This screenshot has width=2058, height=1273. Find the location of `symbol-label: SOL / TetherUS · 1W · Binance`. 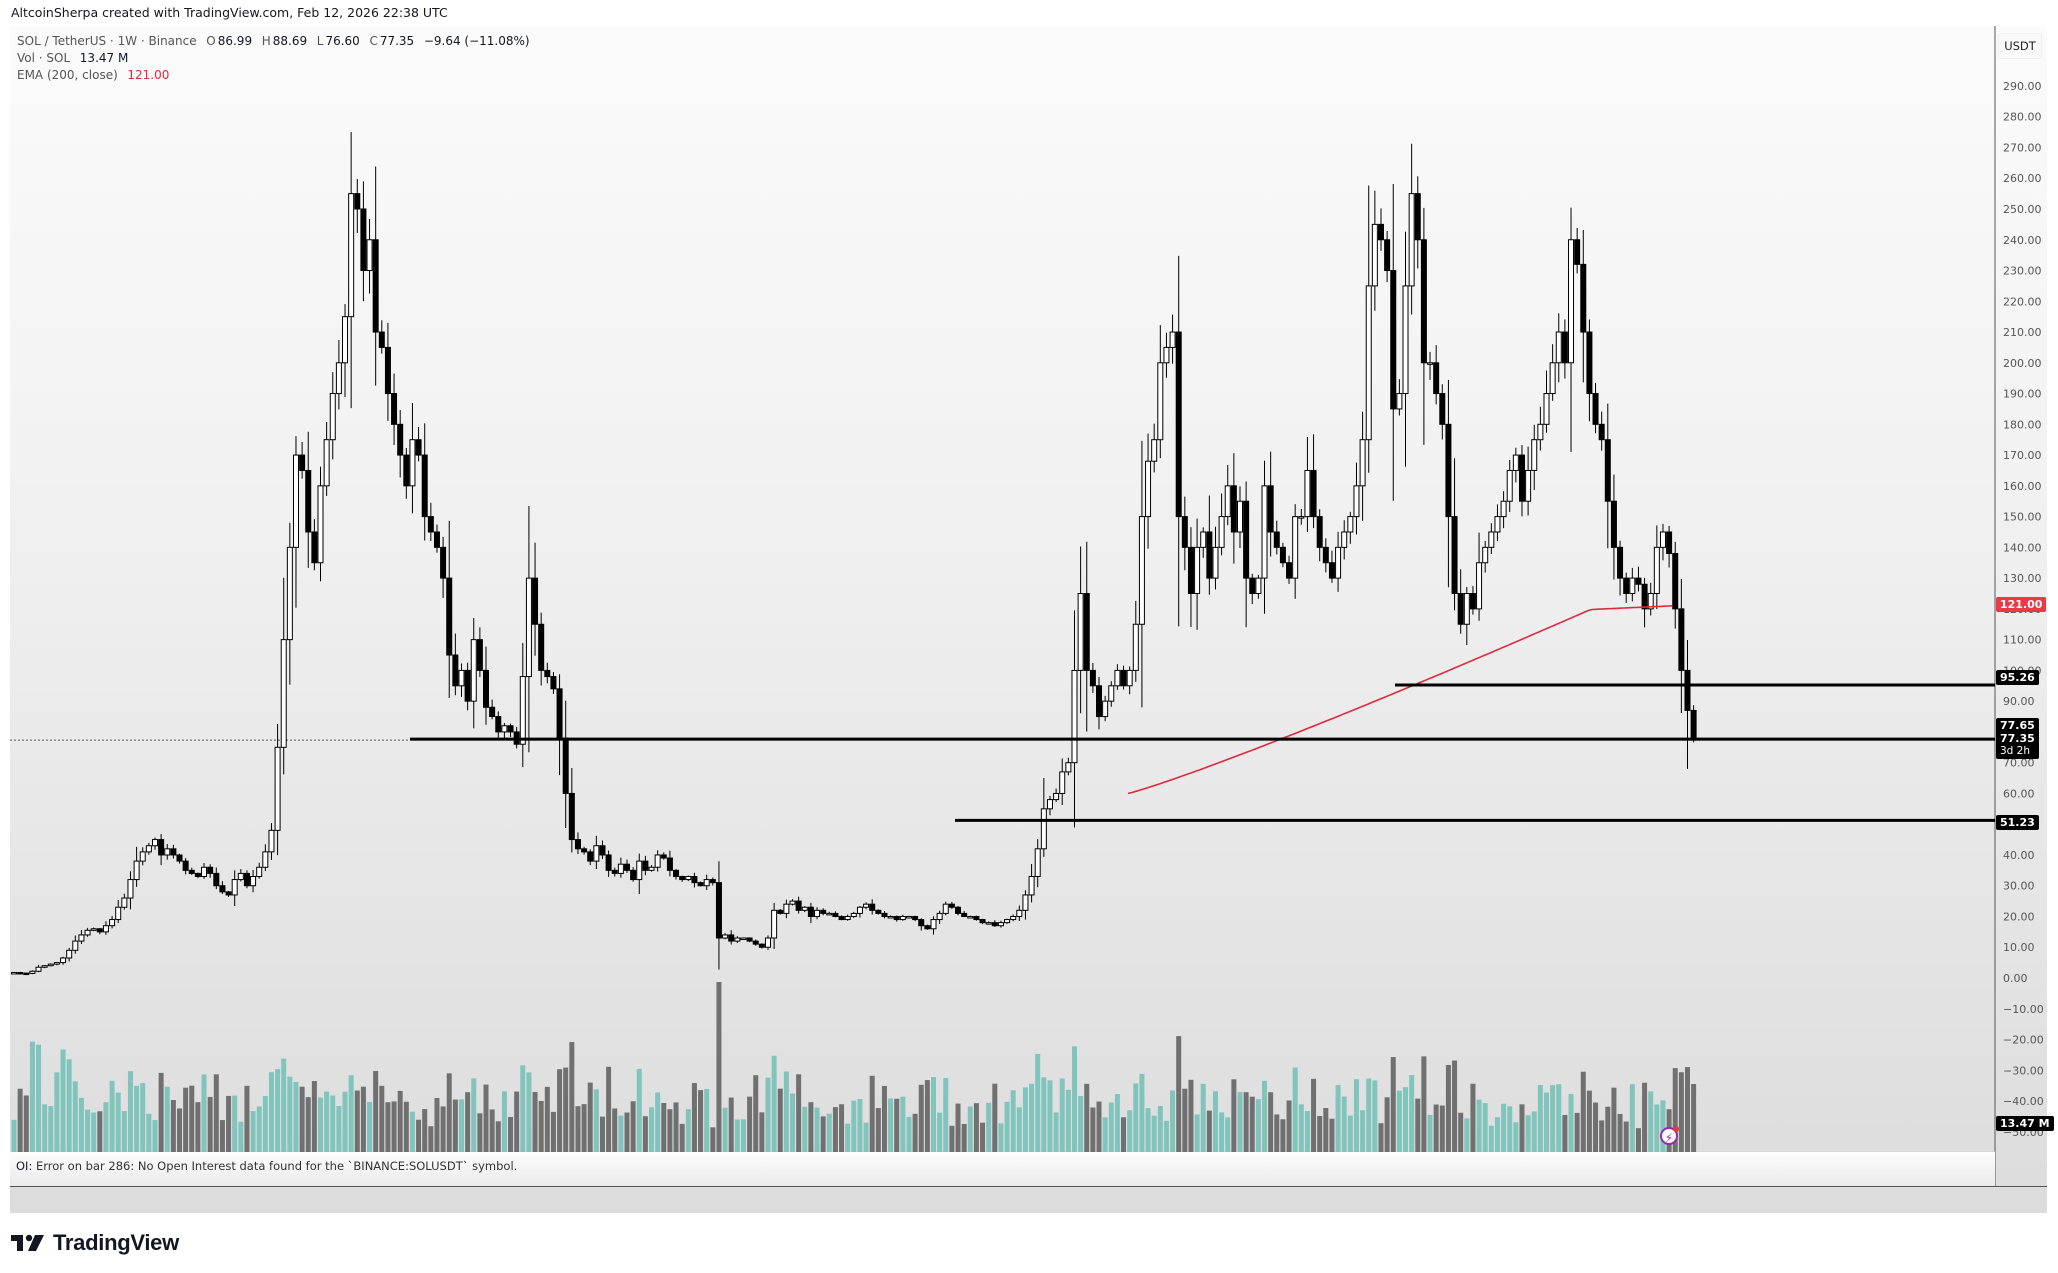

symbol-label: SOL / TetherUS · 1W · Binance is located at coordinates (107, 41).